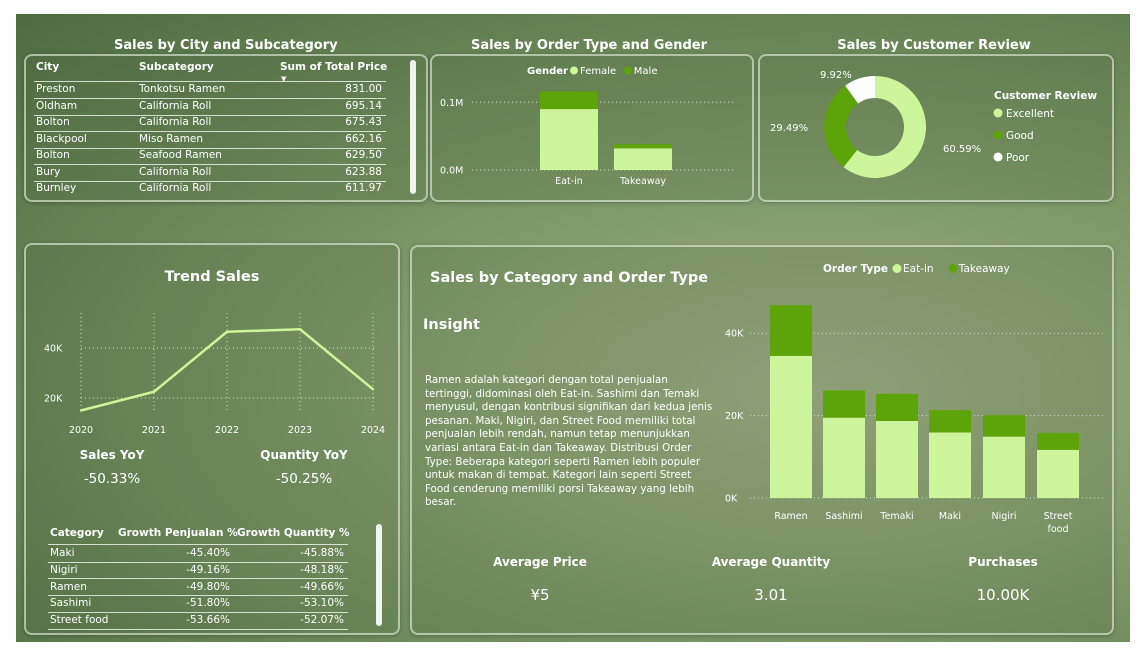 Image resolution: width=1148 pixels, height=658 pixels. What do you see at coordinates (53, 399) in the screenshot?
I see `y-tick-label: 20K` at bounding box center [53, 399].